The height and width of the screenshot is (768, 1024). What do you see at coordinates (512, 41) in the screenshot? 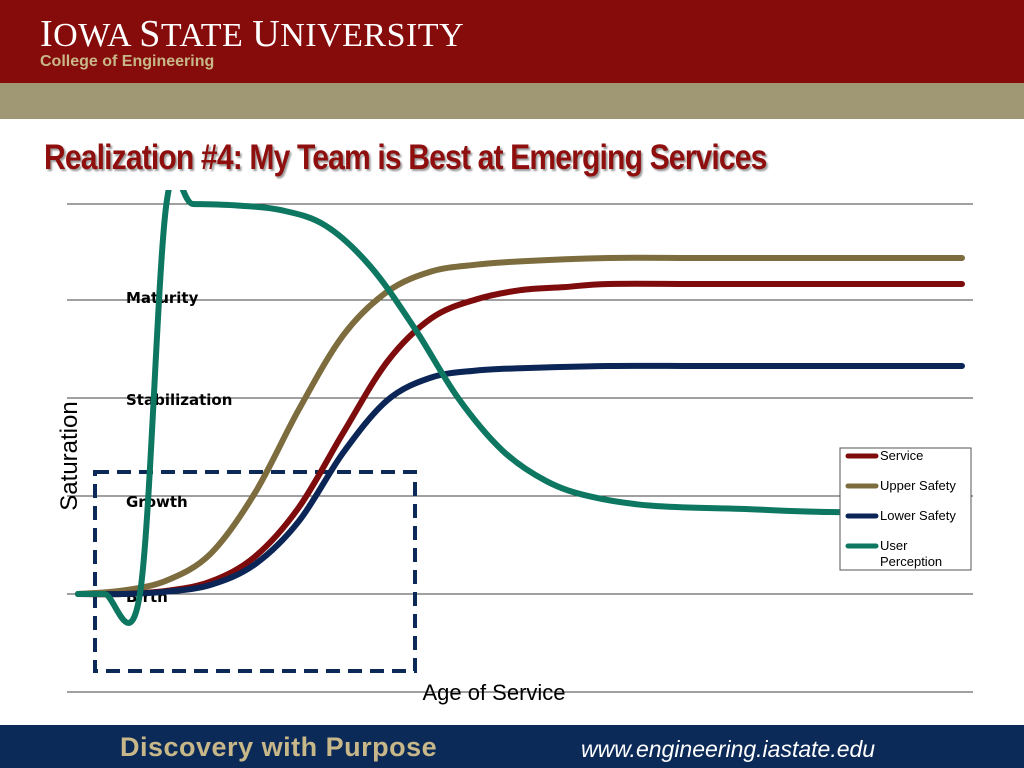
I see `header-bar` at bounding box center [512, 41].